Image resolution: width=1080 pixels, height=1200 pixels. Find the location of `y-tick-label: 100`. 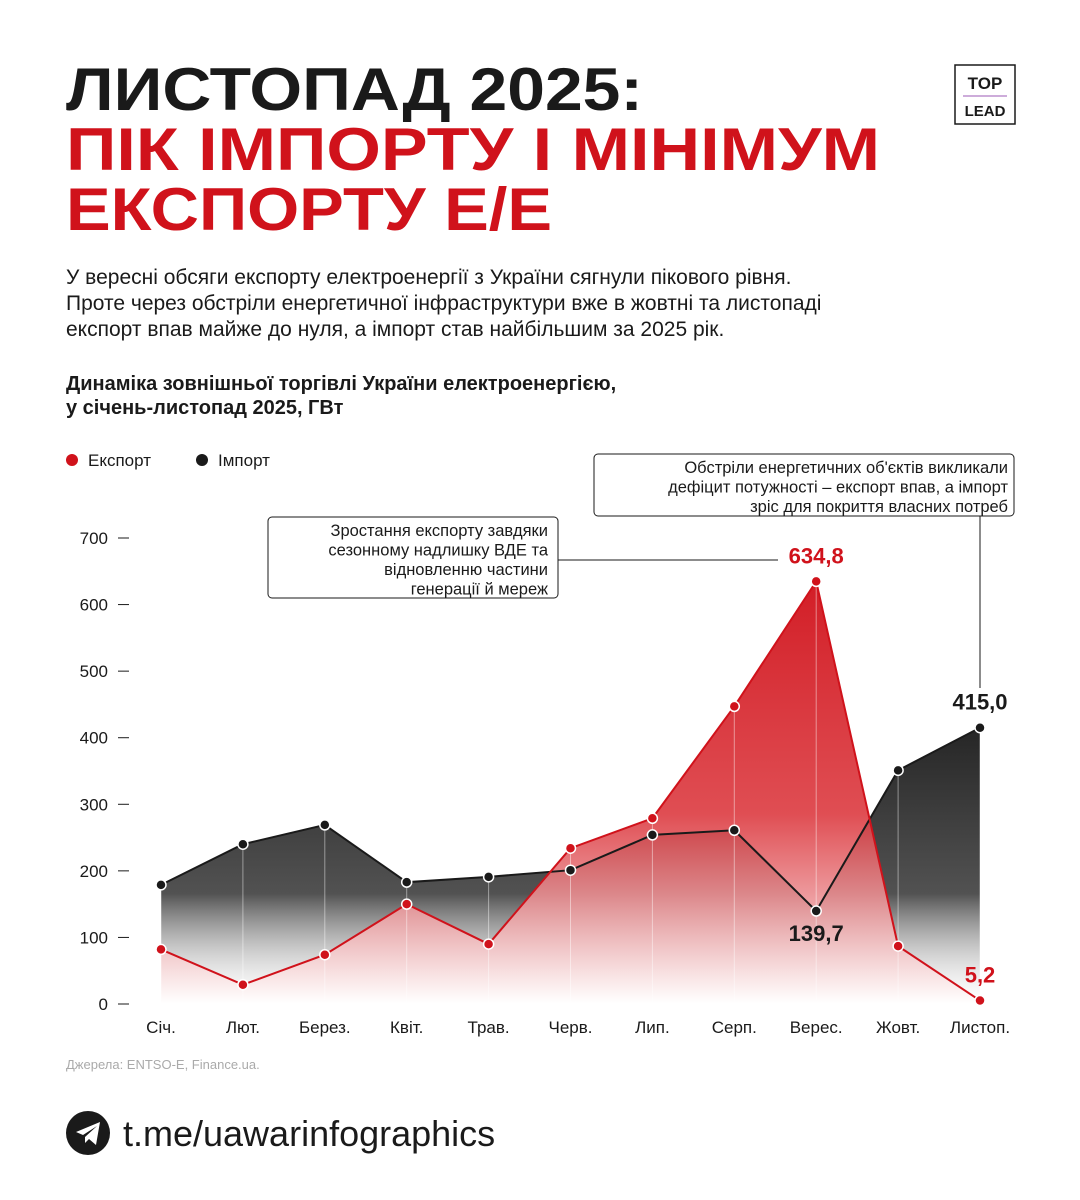

y-tick-label: 100 is located at coordinates (94, 937).